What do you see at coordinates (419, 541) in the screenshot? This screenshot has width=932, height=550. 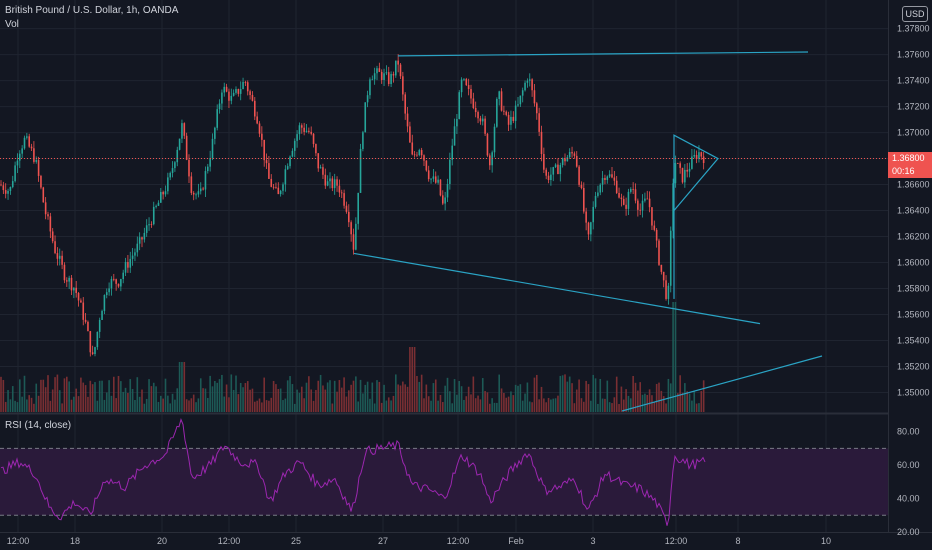 I see `time-axis: 12:00 18 20 12:00 25 27 12:00 Feb 3 12:00 8 10` at bounding box center [419, 541].